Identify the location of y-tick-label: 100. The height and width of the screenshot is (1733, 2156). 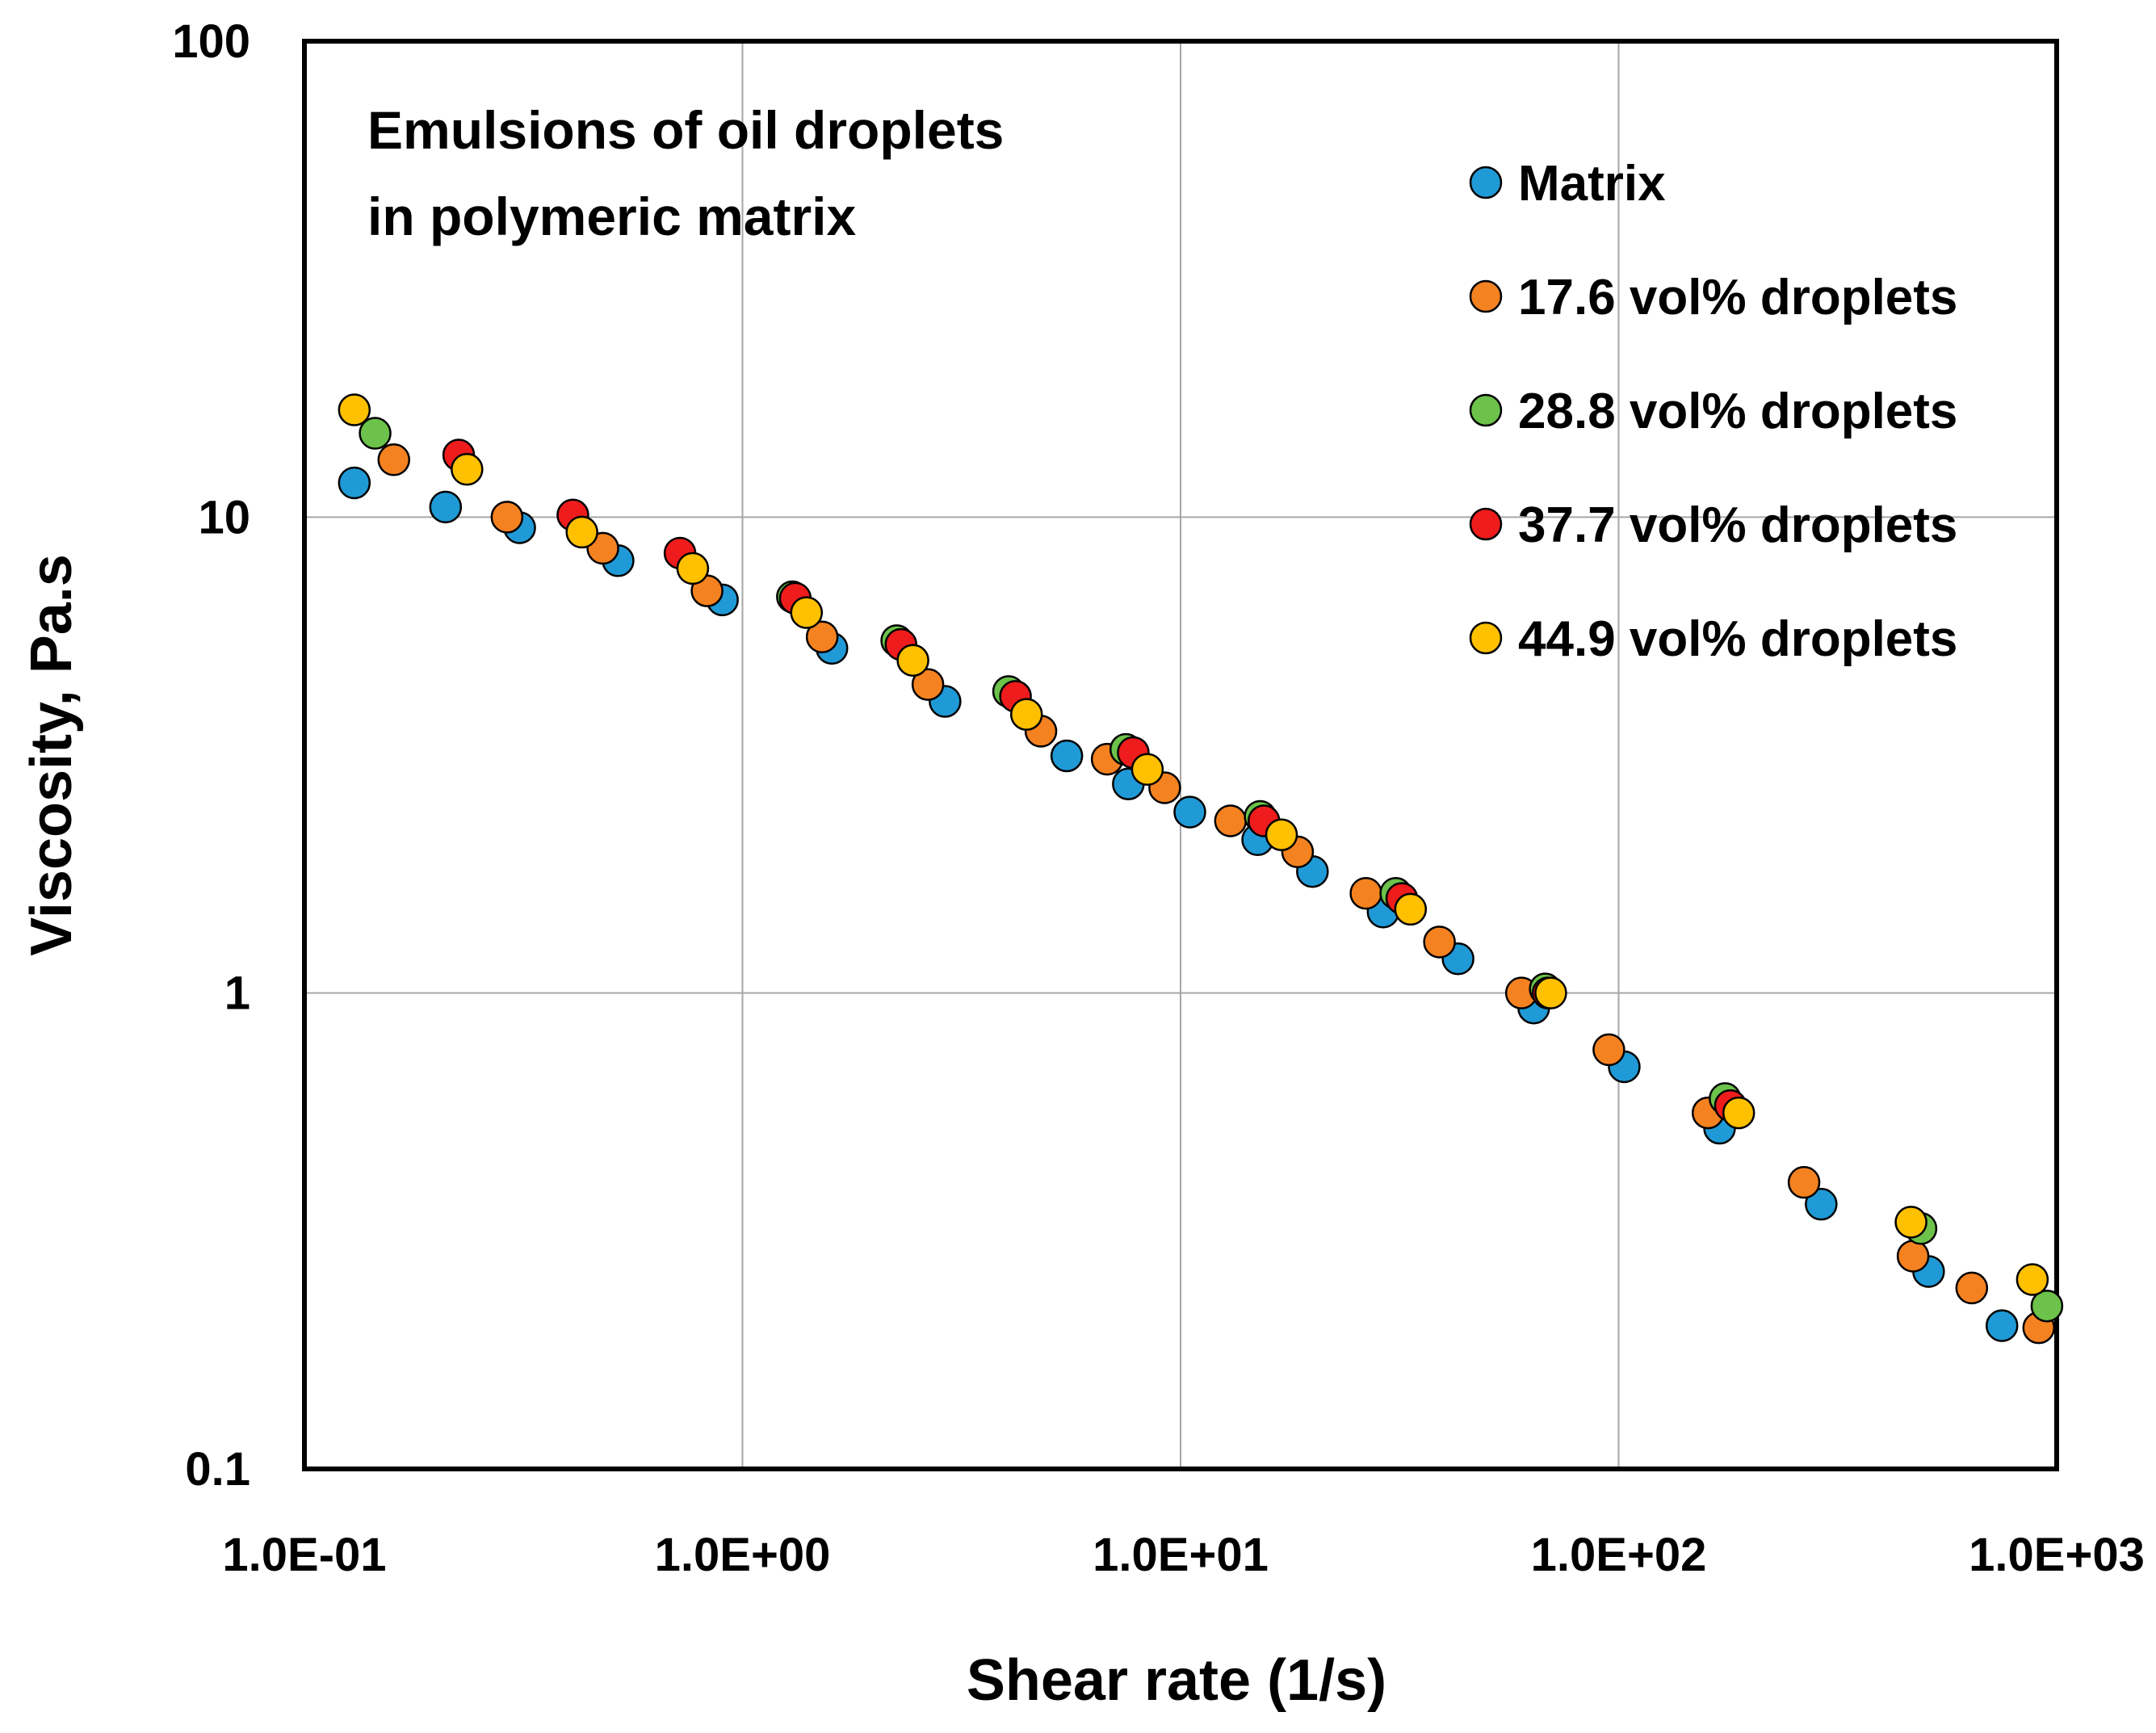
(211, 41).